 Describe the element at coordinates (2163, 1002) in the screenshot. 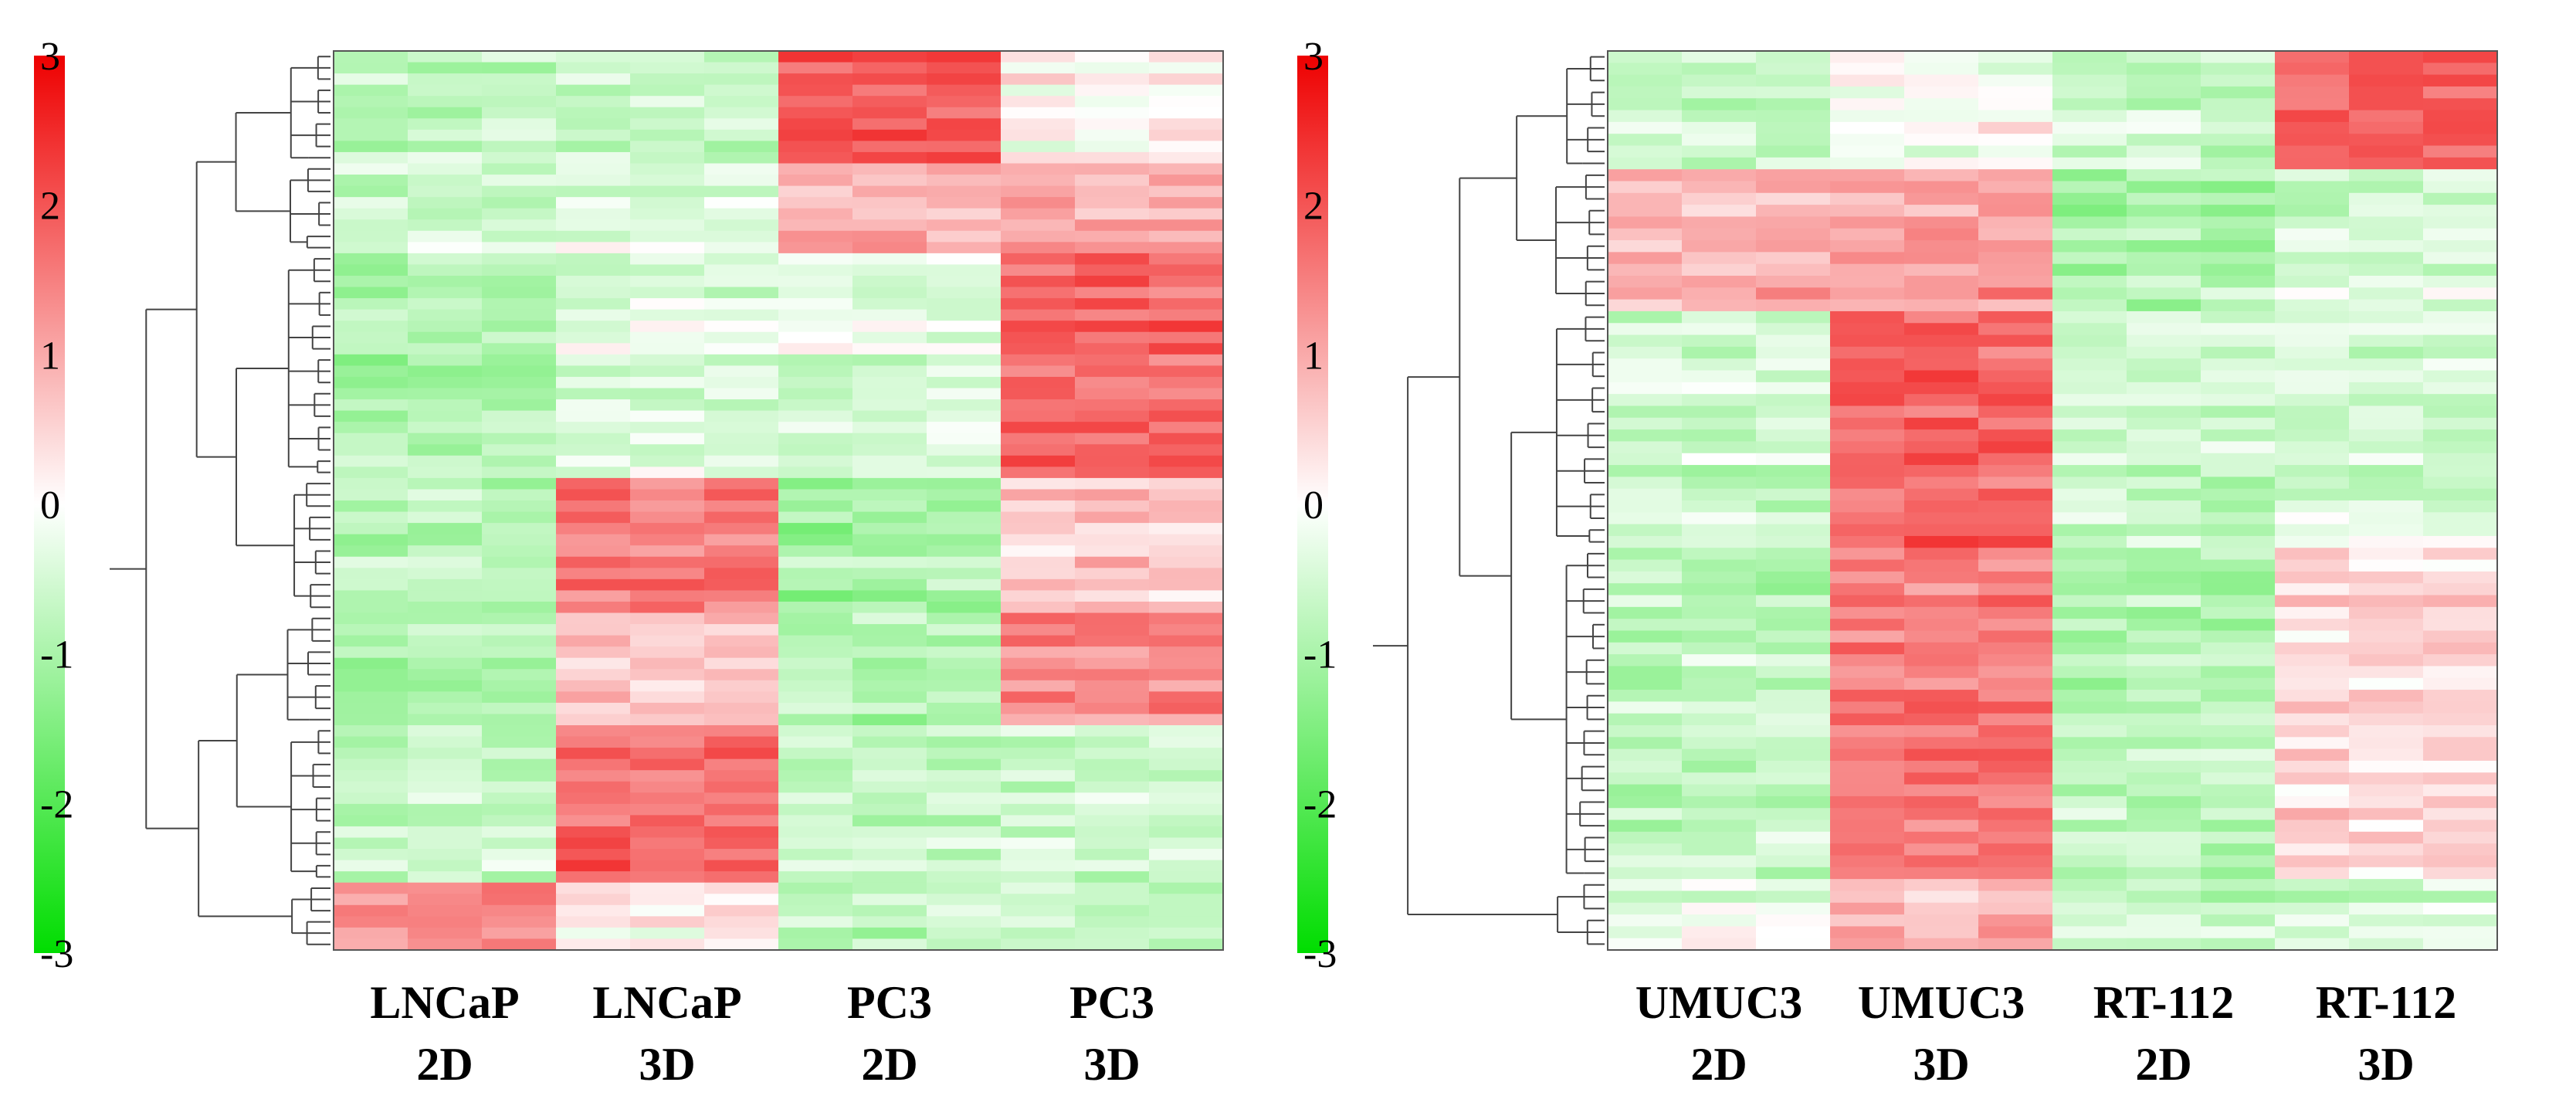

I see `column-label-line1: RT-112` at that location.